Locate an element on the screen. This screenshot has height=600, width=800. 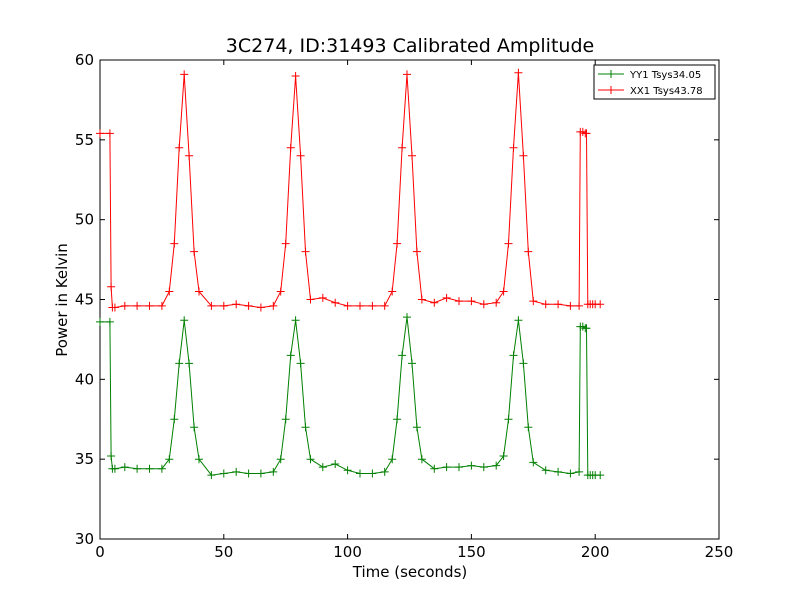
legend: YY1 Tsys34.05 XX1 Tsys43.78 is located at coordinates (654, 82).